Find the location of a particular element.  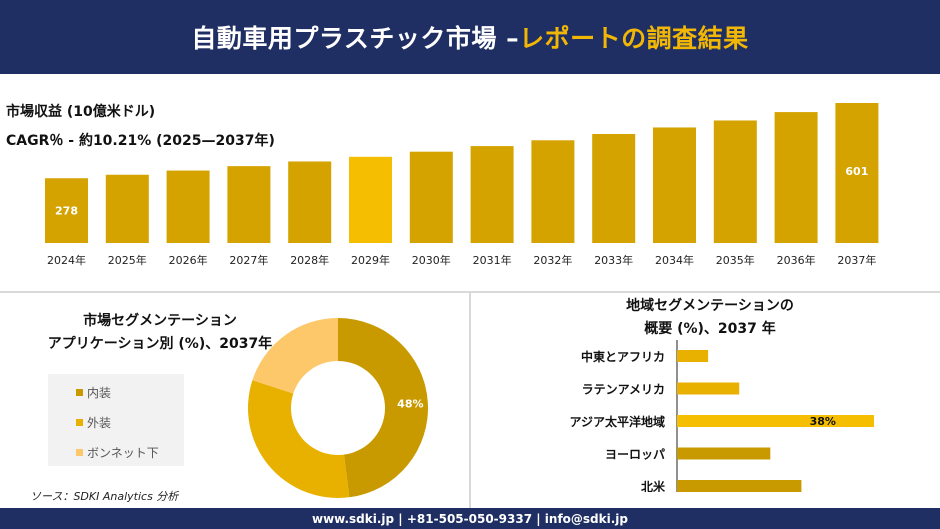

section-divider-vertical is located at coordinates (470, 400).